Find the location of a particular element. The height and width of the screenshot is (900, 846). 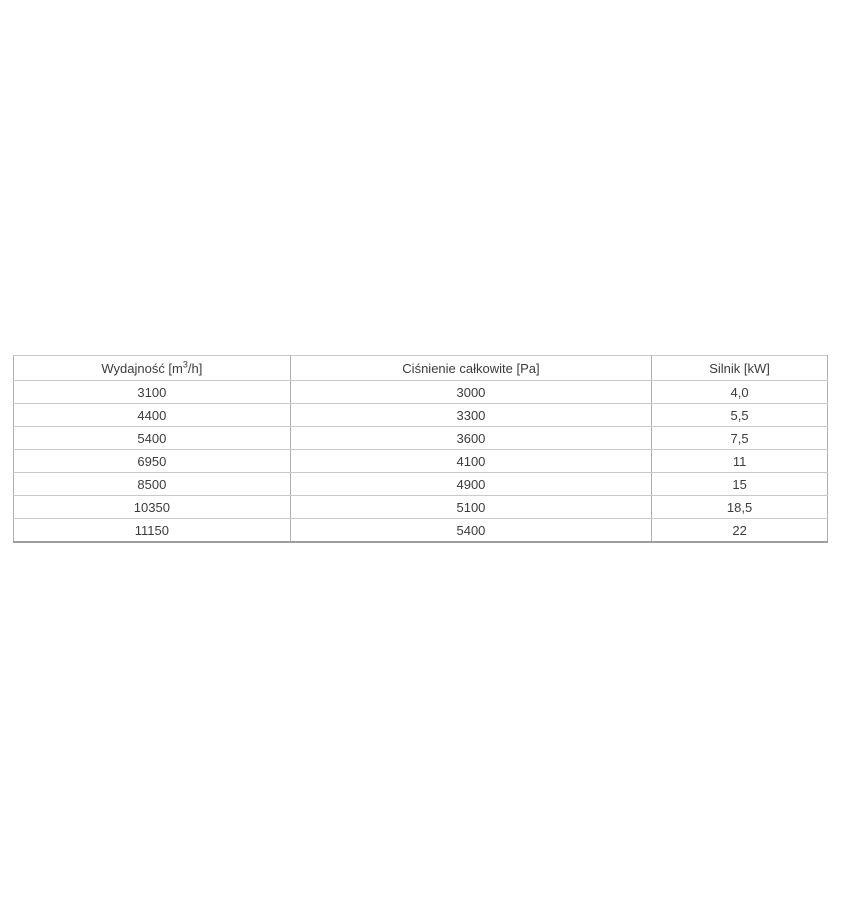

col-header-wydajnosc-text: Wydajność [m is located at coordinates (142, 368).